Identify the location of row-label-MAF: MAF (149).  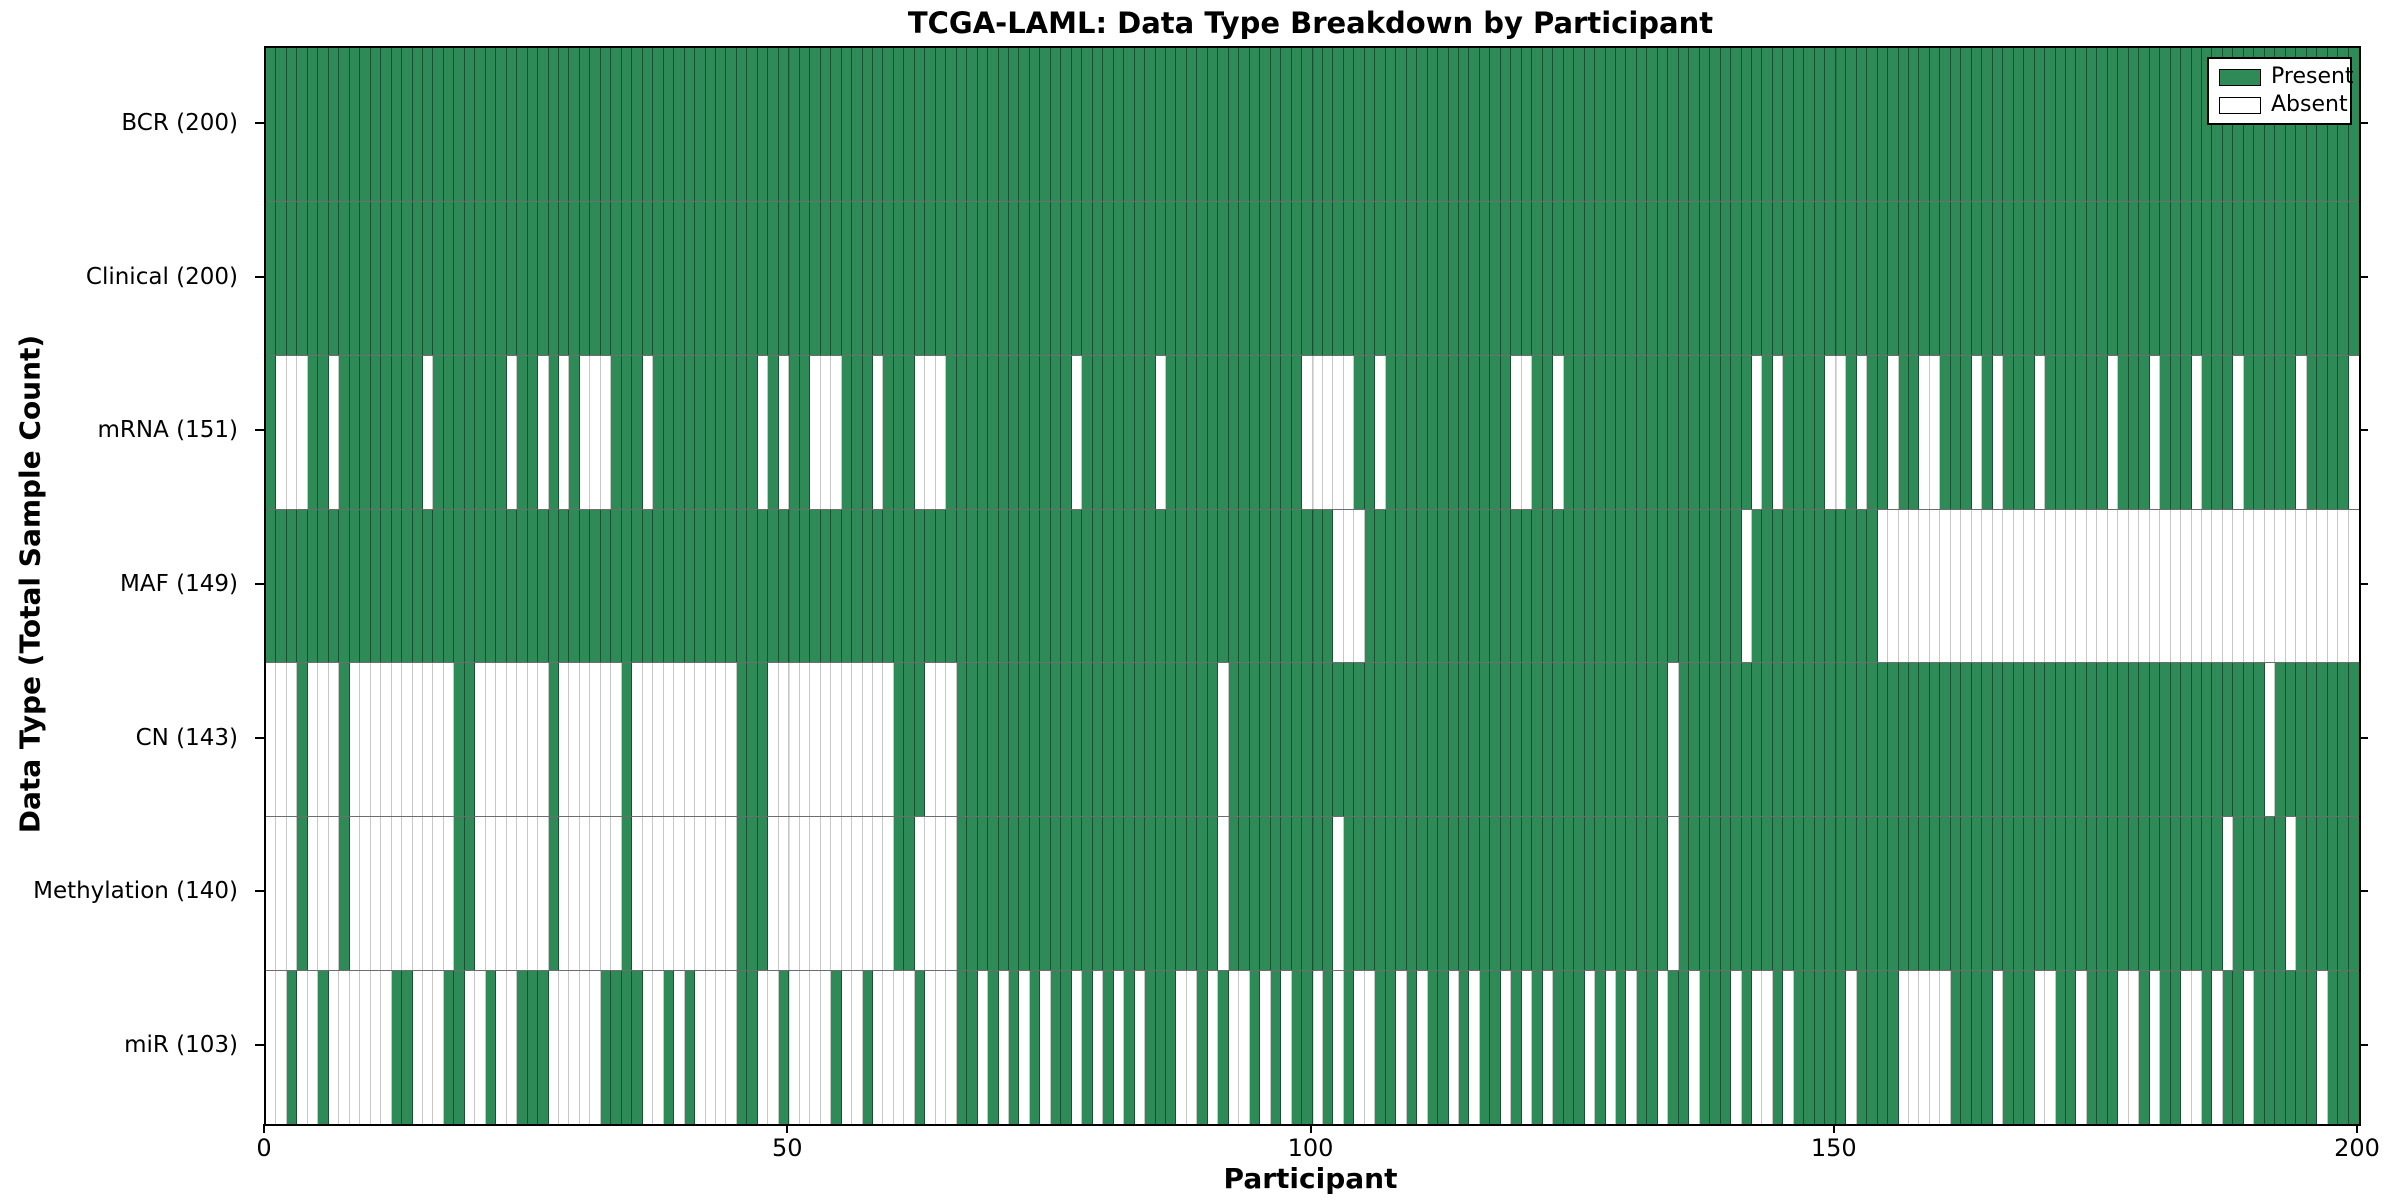
(179, 583).